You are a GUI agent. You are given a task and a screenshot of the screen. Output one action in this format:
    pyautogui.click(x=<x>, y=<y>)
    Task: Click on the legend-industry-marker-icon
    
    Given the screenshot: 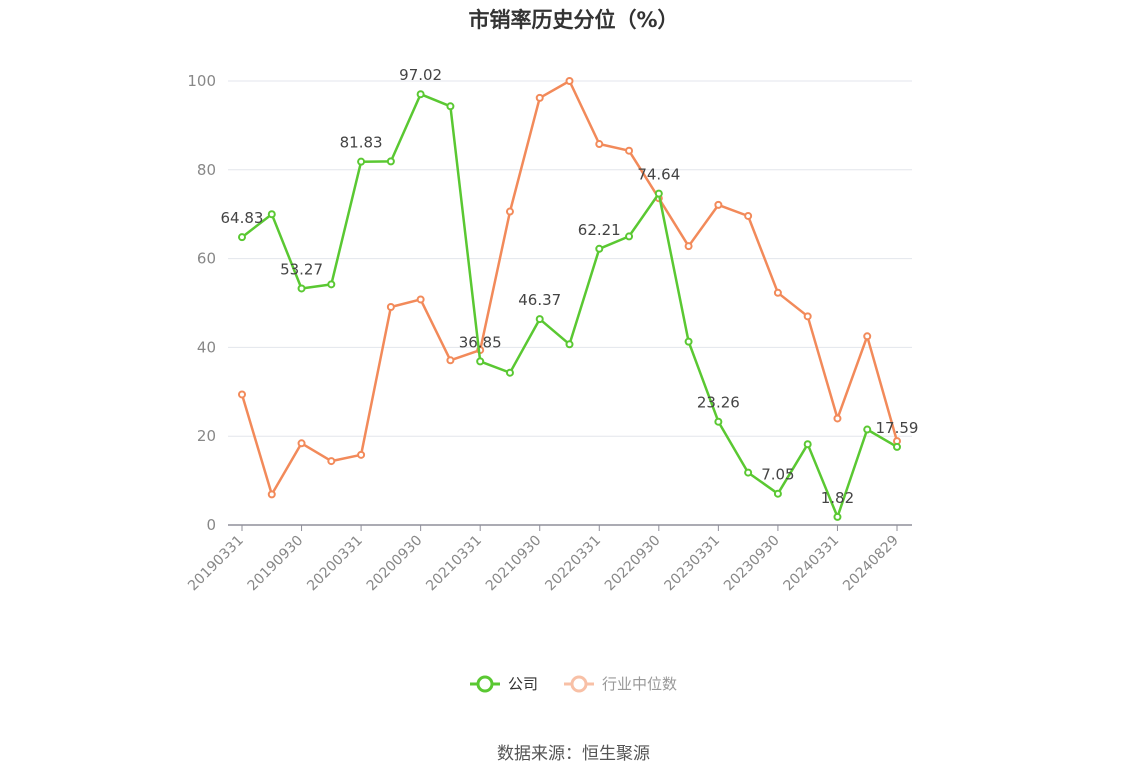 What is the action you would take?
    pyautogui.click(x=579, y=683)
    